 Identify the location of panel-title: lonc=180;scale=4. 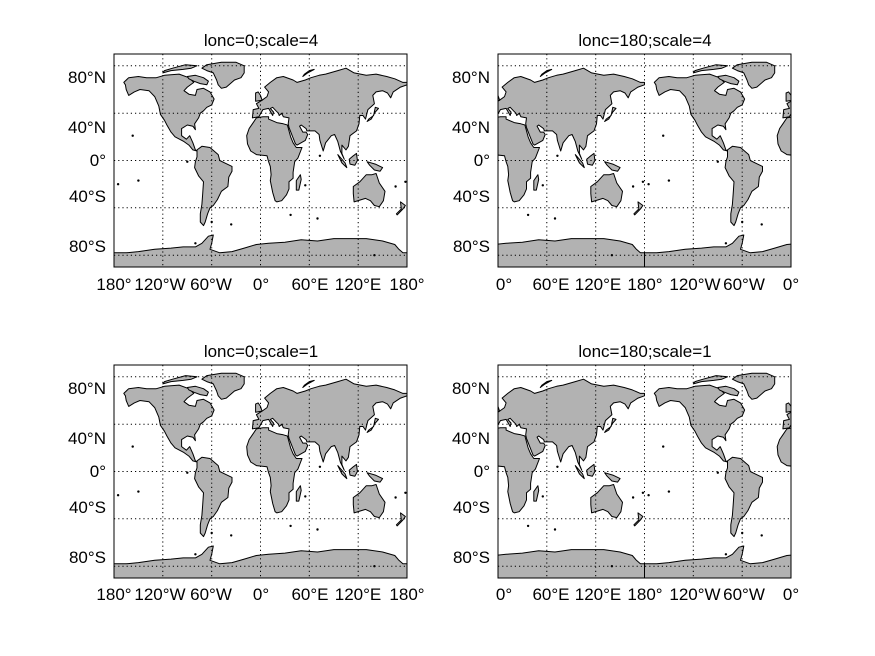
(644, 40).